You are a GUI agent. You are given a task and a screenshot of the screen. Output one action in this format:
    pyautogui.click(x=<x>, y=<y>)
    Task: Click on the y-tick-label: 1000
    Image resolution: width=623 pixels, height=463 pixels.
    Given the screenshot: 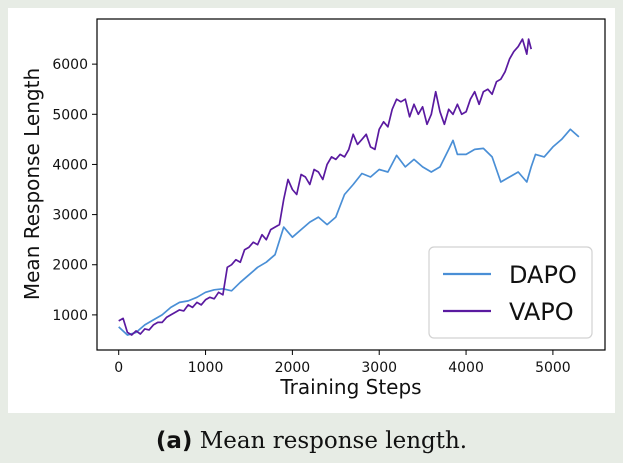 What is the action you would take?
    pyautogui.click(x=70, y=316)
    